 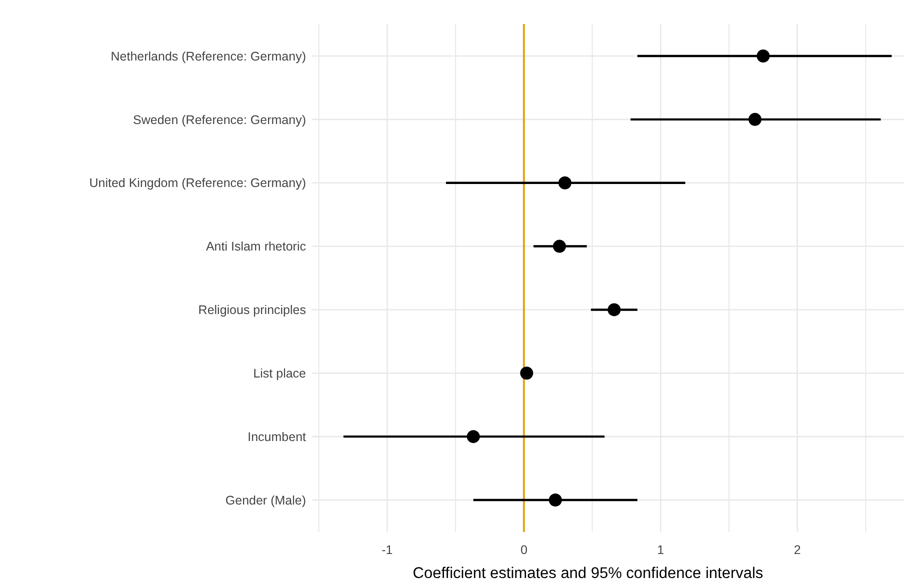 What do you see at coordinates (197, 183) in the screenshot?
I see `y-tick-label: United Kingdom (Reference: Germany)` at bounding box center [197, 183].